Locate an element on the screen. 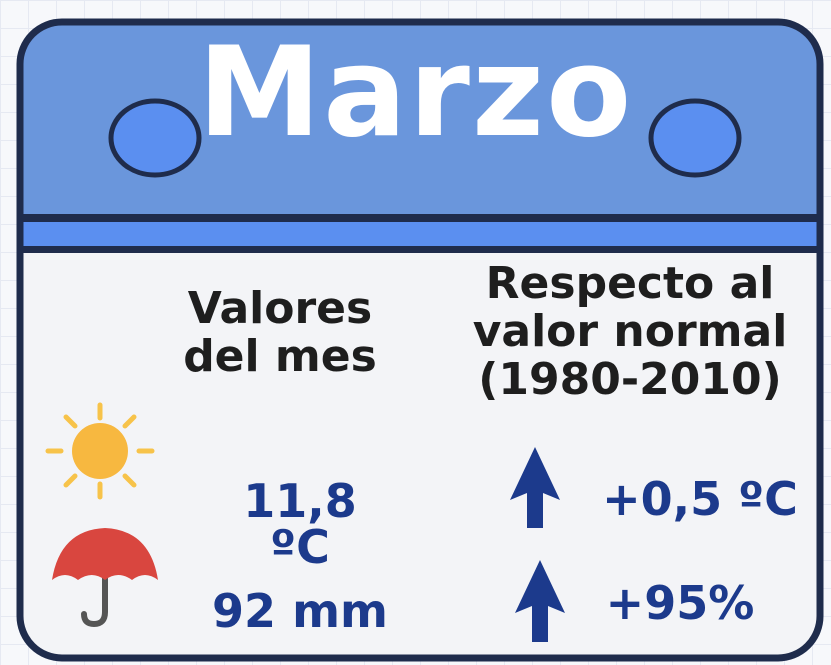 This screenshot has width=831, height=665. umbrella-icon is located at coordinates (105, 578).